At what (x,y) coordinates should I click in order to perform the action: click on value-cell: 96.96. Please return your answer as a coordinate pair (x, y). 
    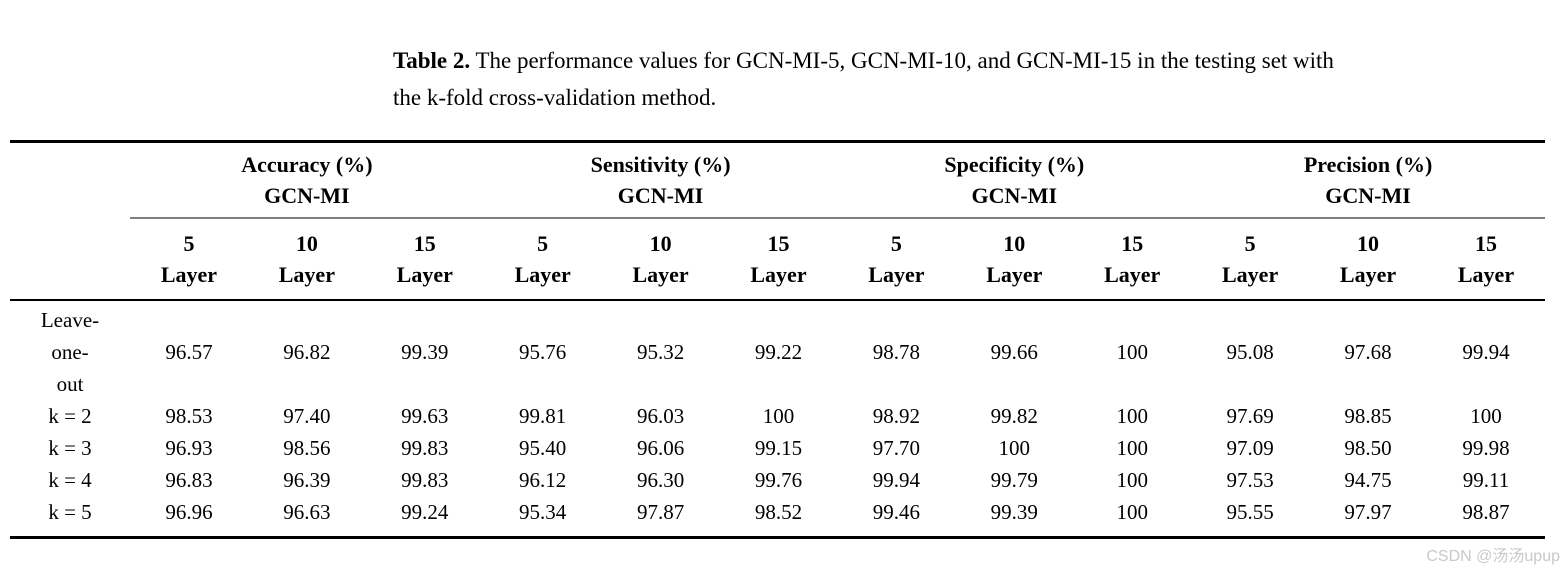
    Looking at the image, I should click on (189, 511).